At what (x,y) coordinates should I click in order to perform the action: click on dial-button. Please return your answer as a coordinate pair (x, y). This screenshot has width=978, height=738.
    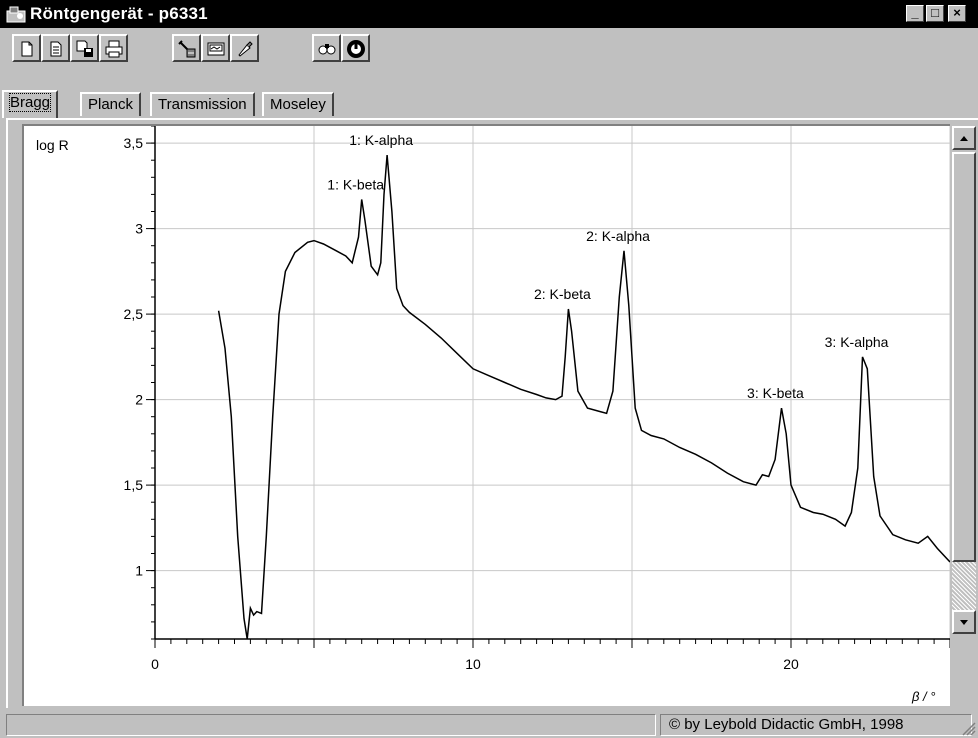
    Looking at the image, I should click on (355, 48).